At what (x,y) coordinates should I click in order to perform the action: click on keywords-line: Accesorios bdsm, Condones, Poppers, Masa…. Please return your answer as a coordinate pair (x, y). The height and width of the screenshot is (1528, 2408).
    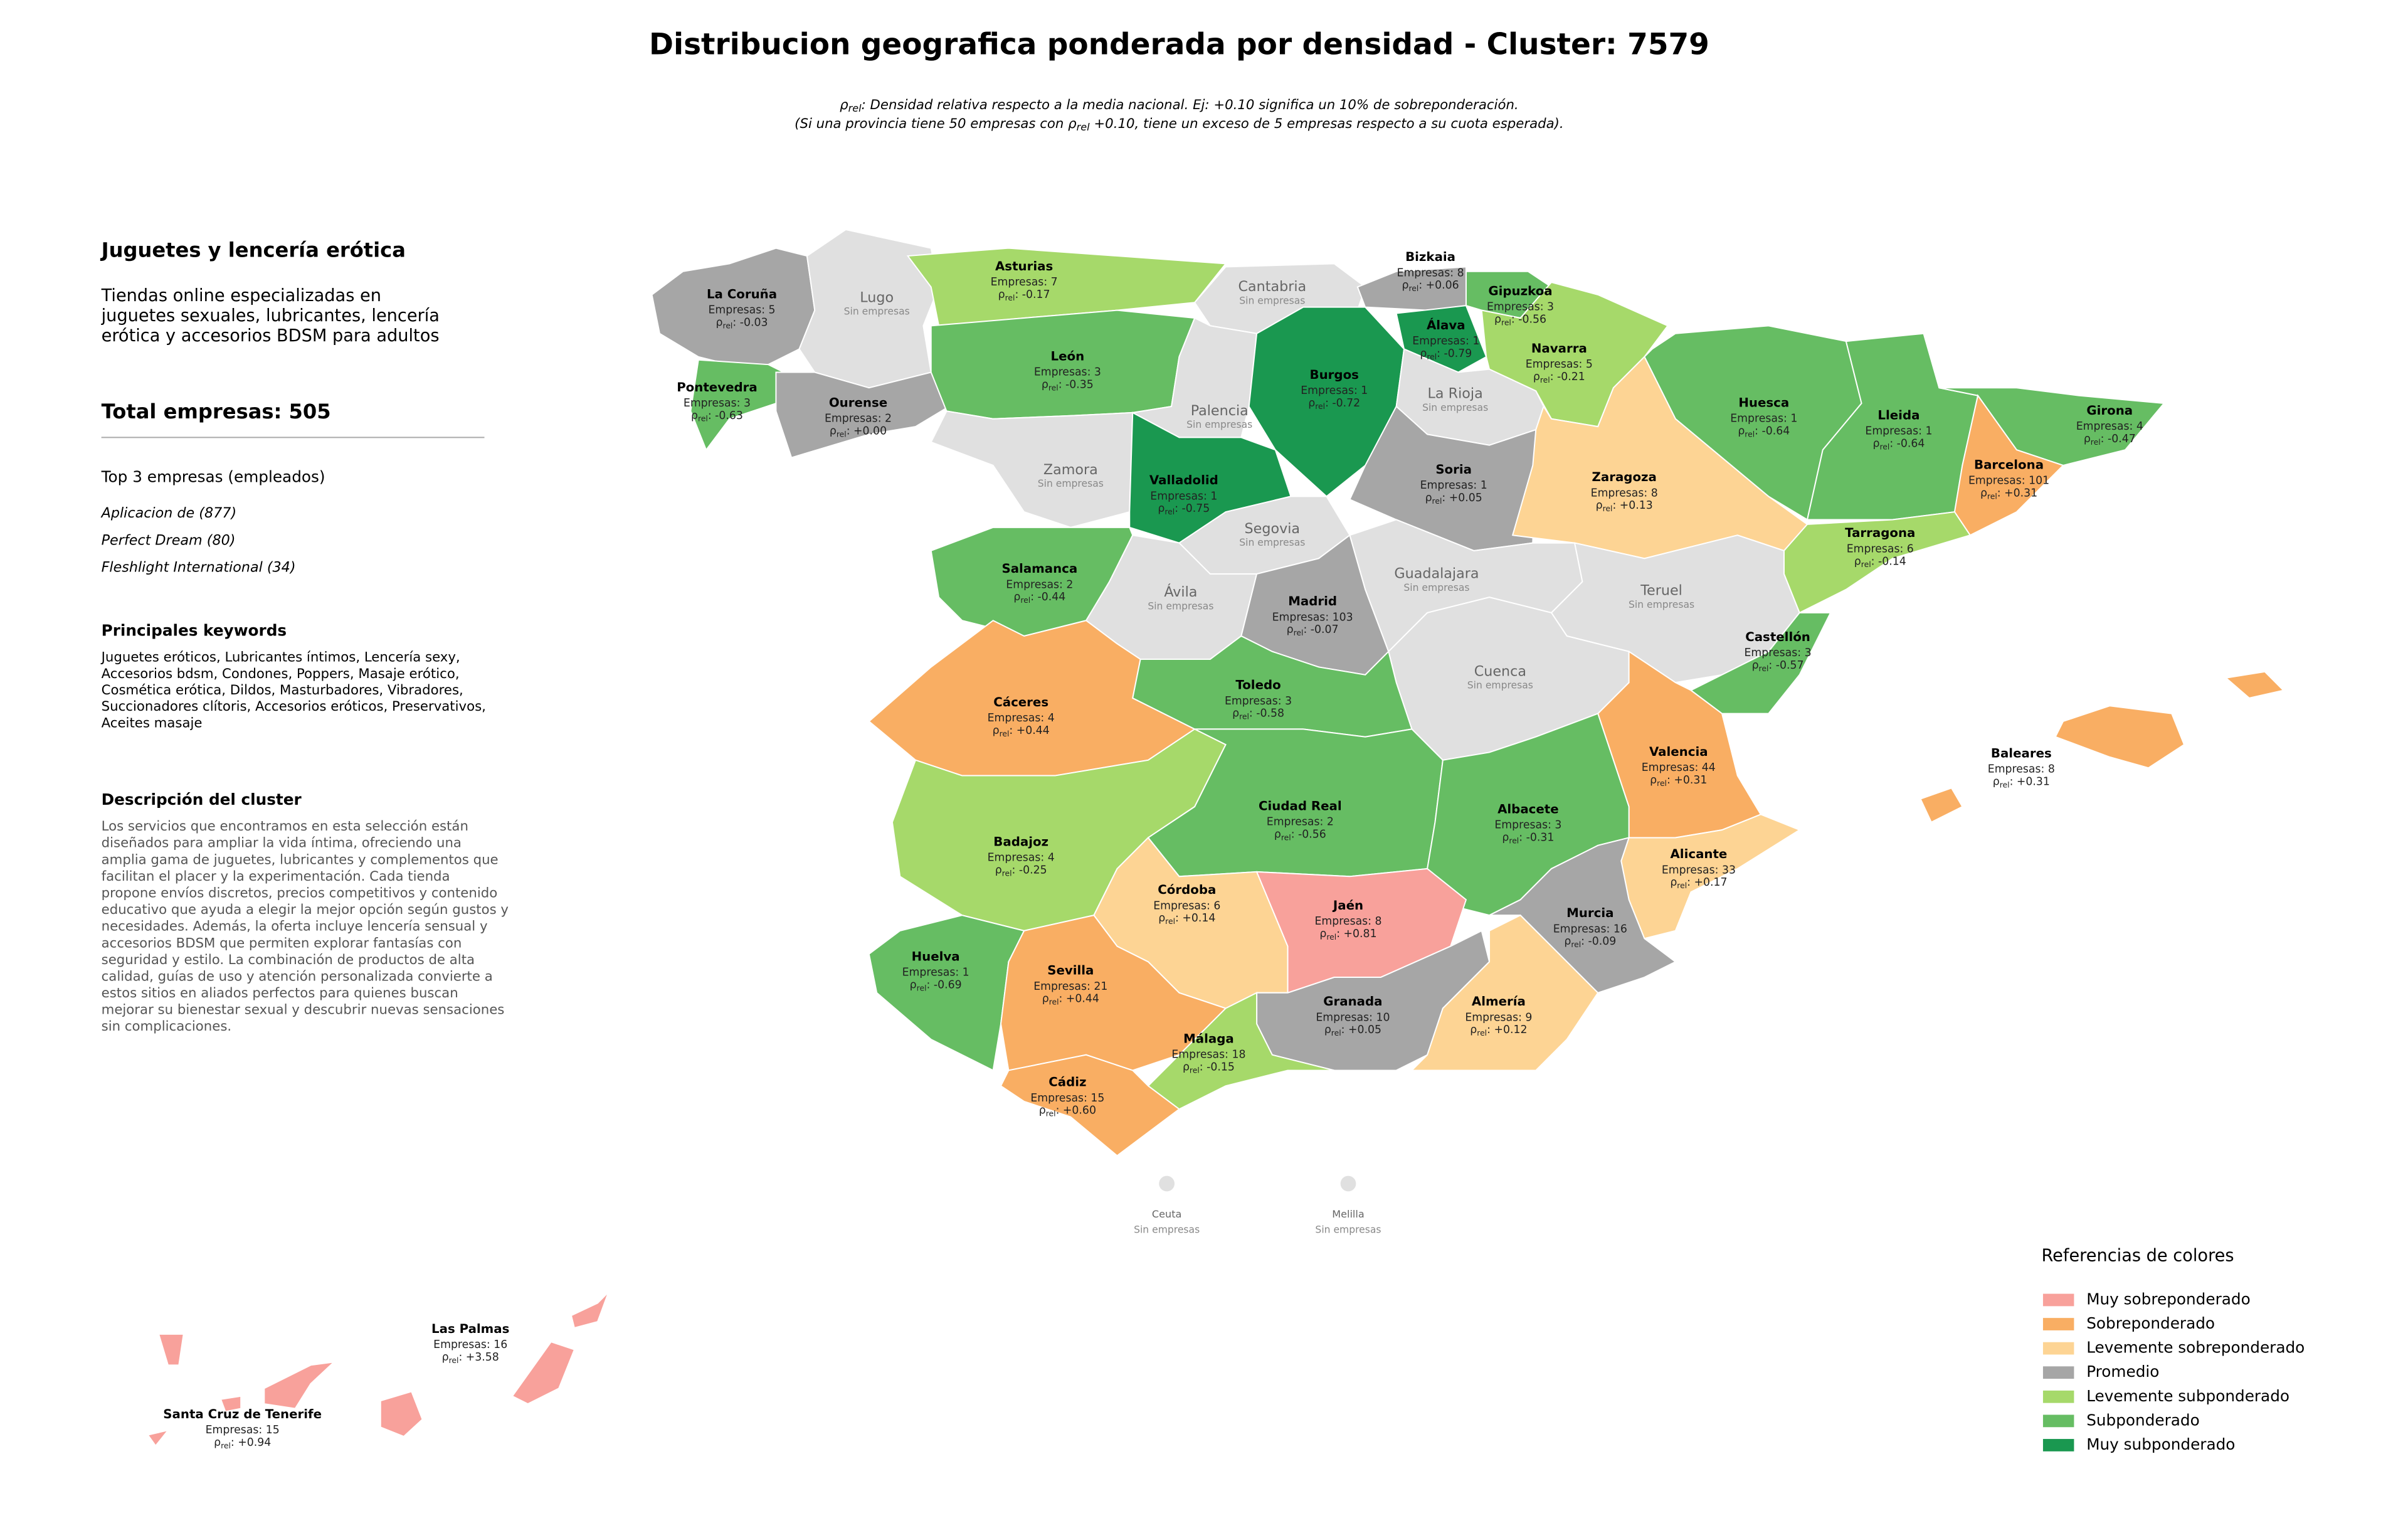
    Looking at the image, I should click on (281, 674).